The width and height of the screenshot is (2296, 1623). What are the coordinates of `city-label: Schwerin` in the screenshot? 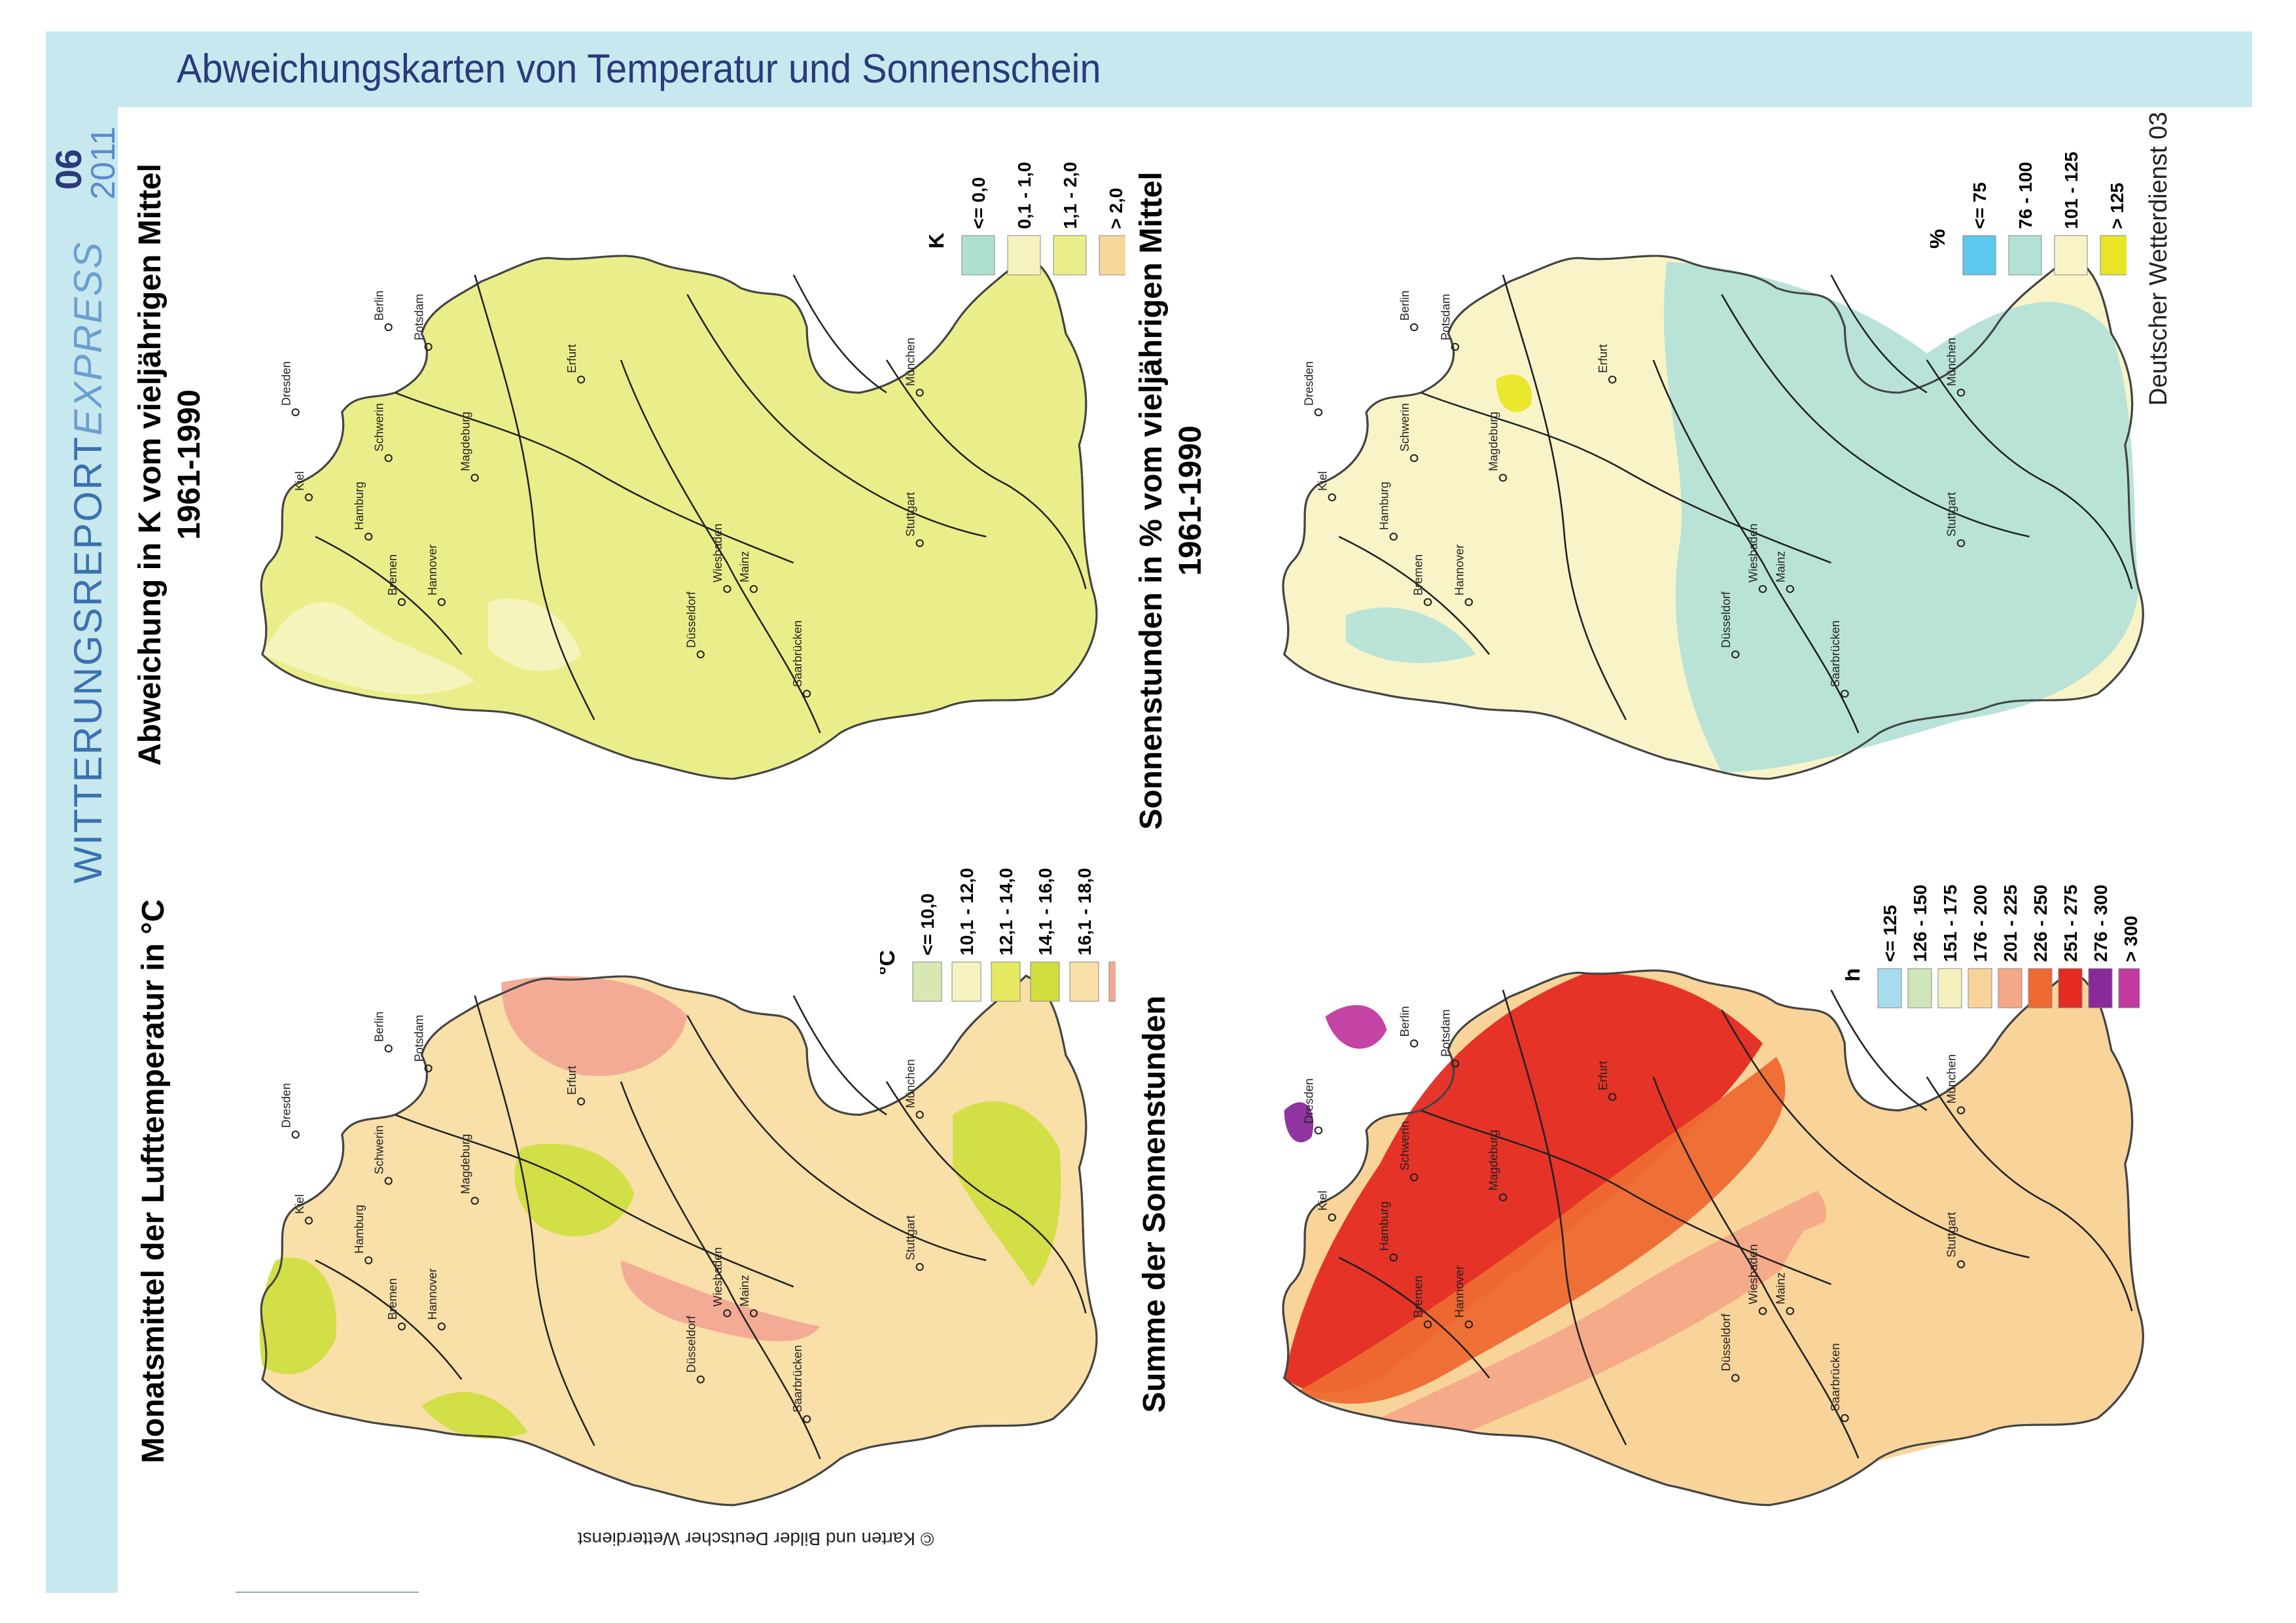 It's located at (1404, 428).